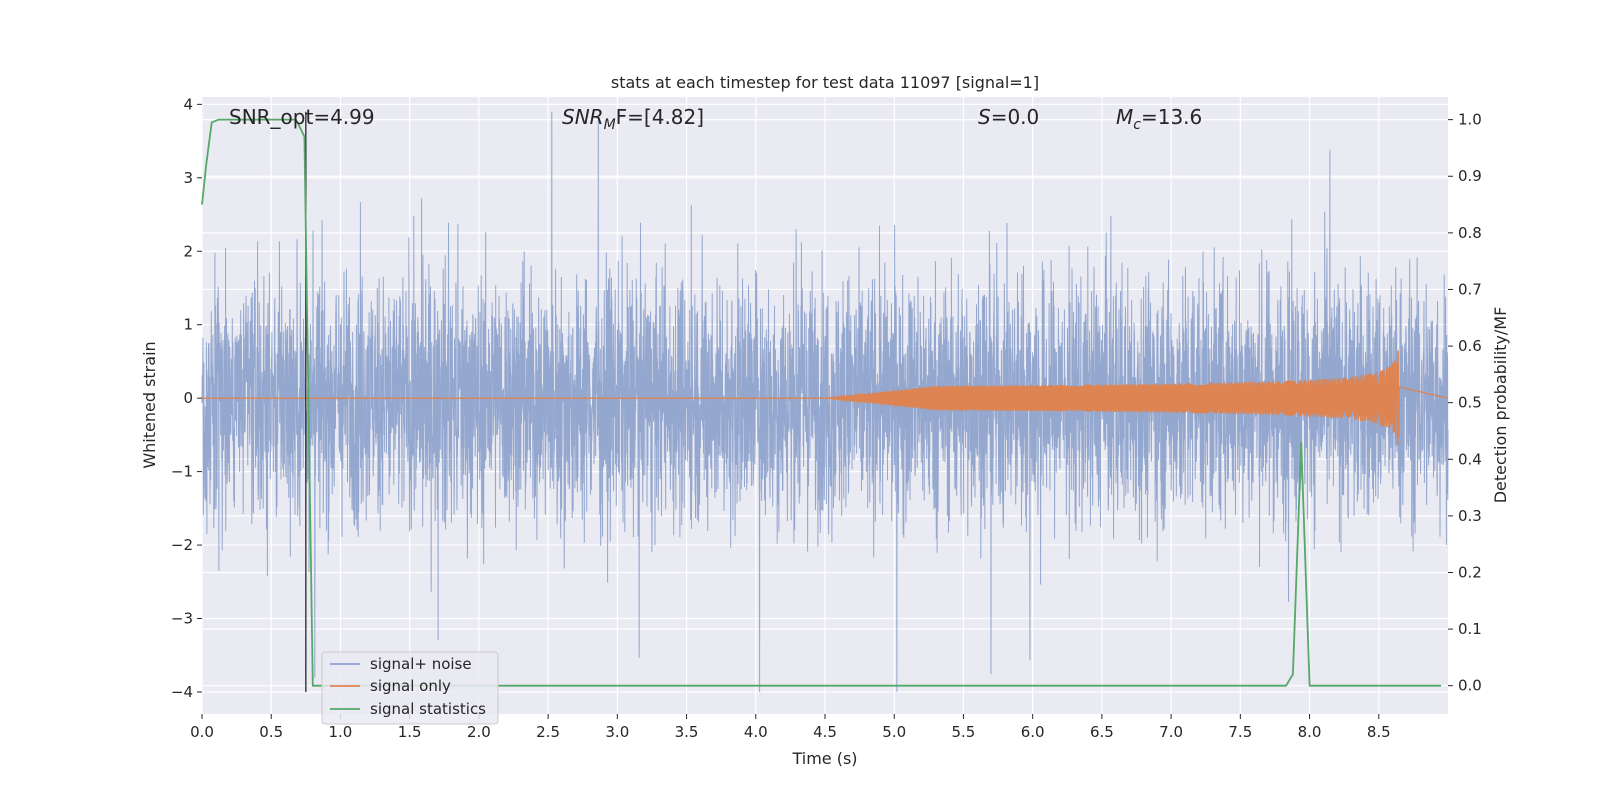  I want to click on annotation-snr-mf: SNRMF=[4.82], so click(633, 119).